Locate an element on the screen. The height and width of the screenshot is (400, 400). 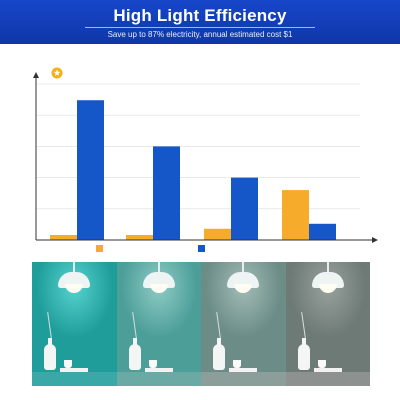
legend-swatch-watts is located at coordinates (99, 248).